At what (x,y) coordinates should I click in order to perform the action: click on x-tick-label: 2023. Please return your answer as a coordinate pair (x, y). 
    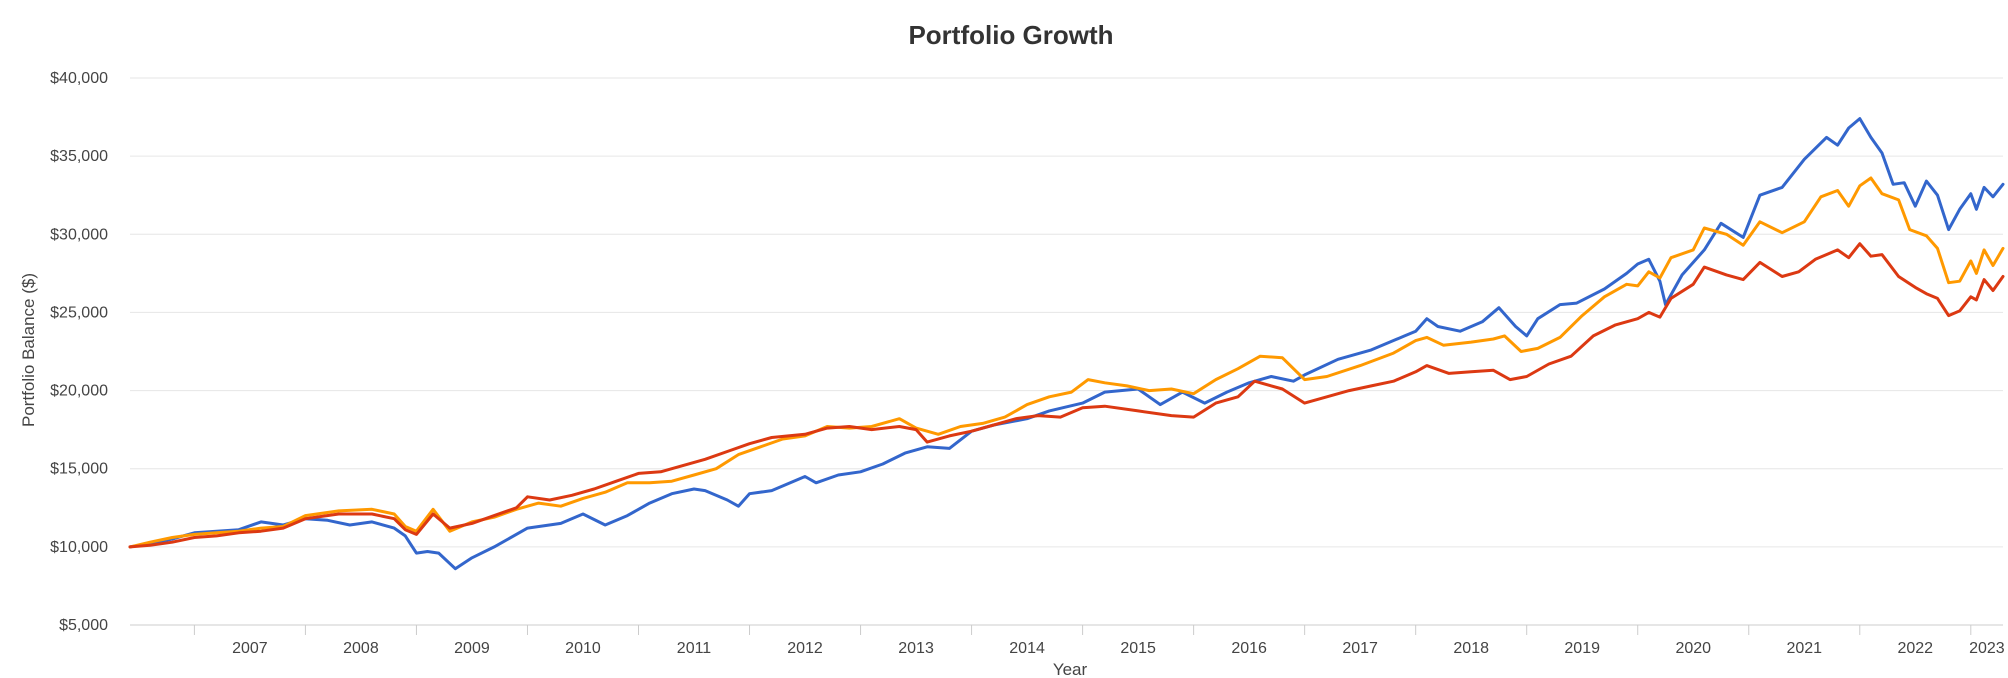
    Looking at the image, I should click on (1987, 648).